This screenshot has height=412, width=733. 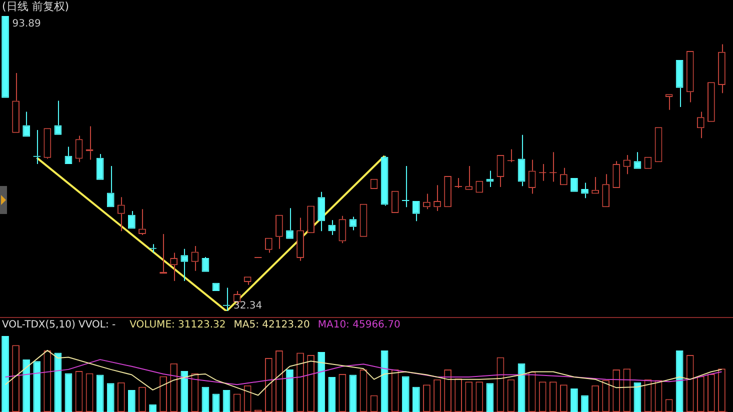 What do you see at coordinates (272, 325) in the screenshot?
I see `text: MA5: 42123.20` at bounding box center [272, 325].